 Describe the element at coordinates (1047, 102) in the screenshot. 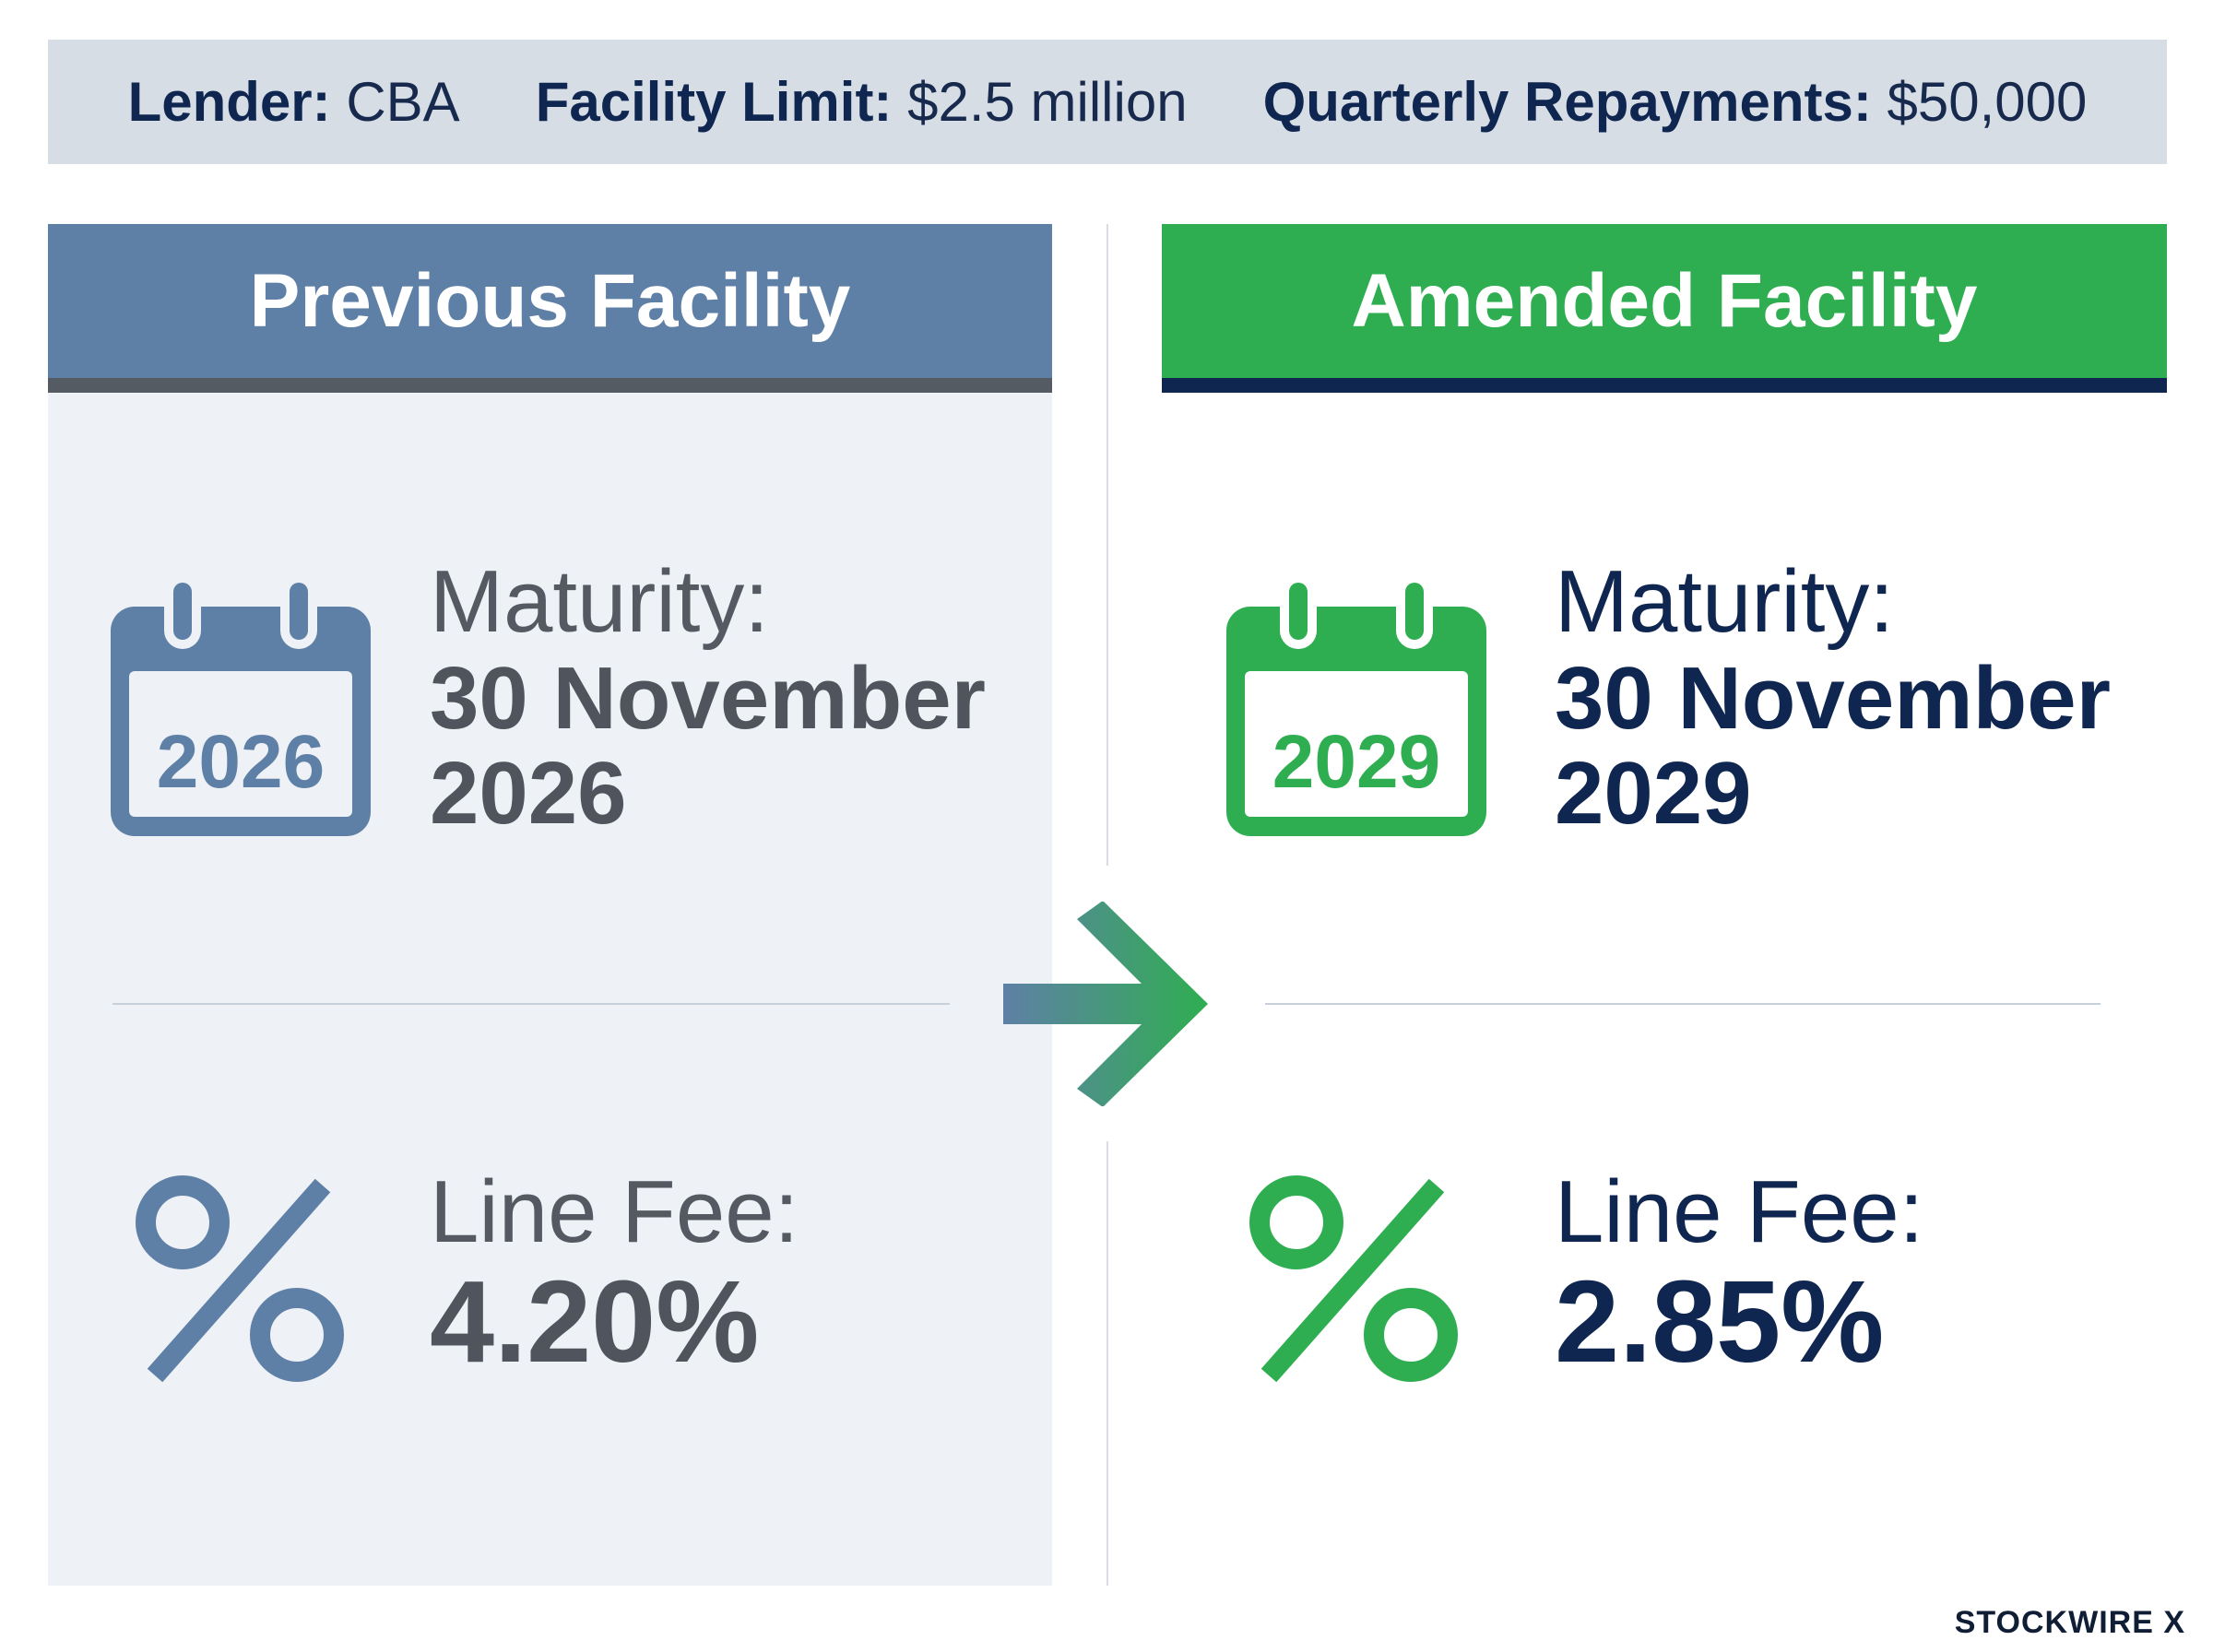

I see `facility-limit-value: $2.5 million` at that location.